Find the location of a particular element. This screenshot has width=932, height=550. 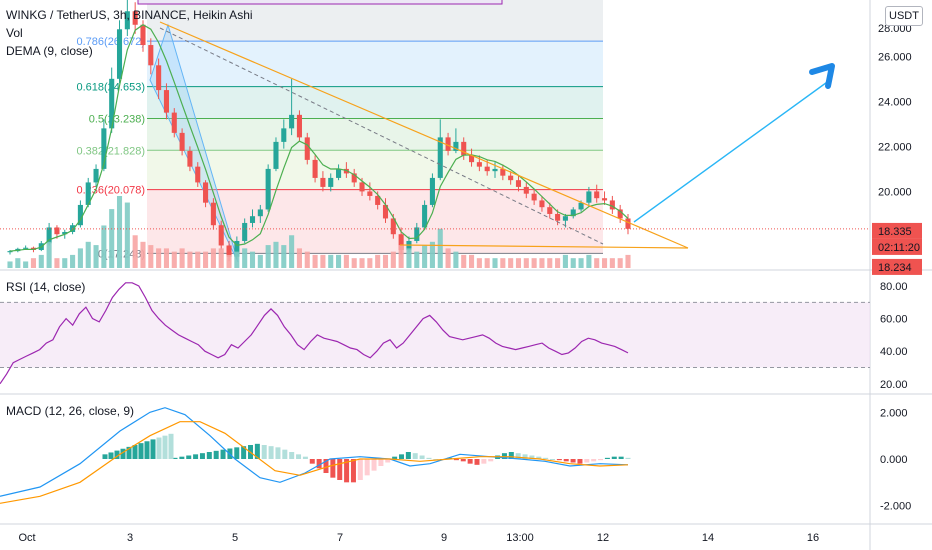

time-tick-label: Oct is located at coordinates (26, 538).